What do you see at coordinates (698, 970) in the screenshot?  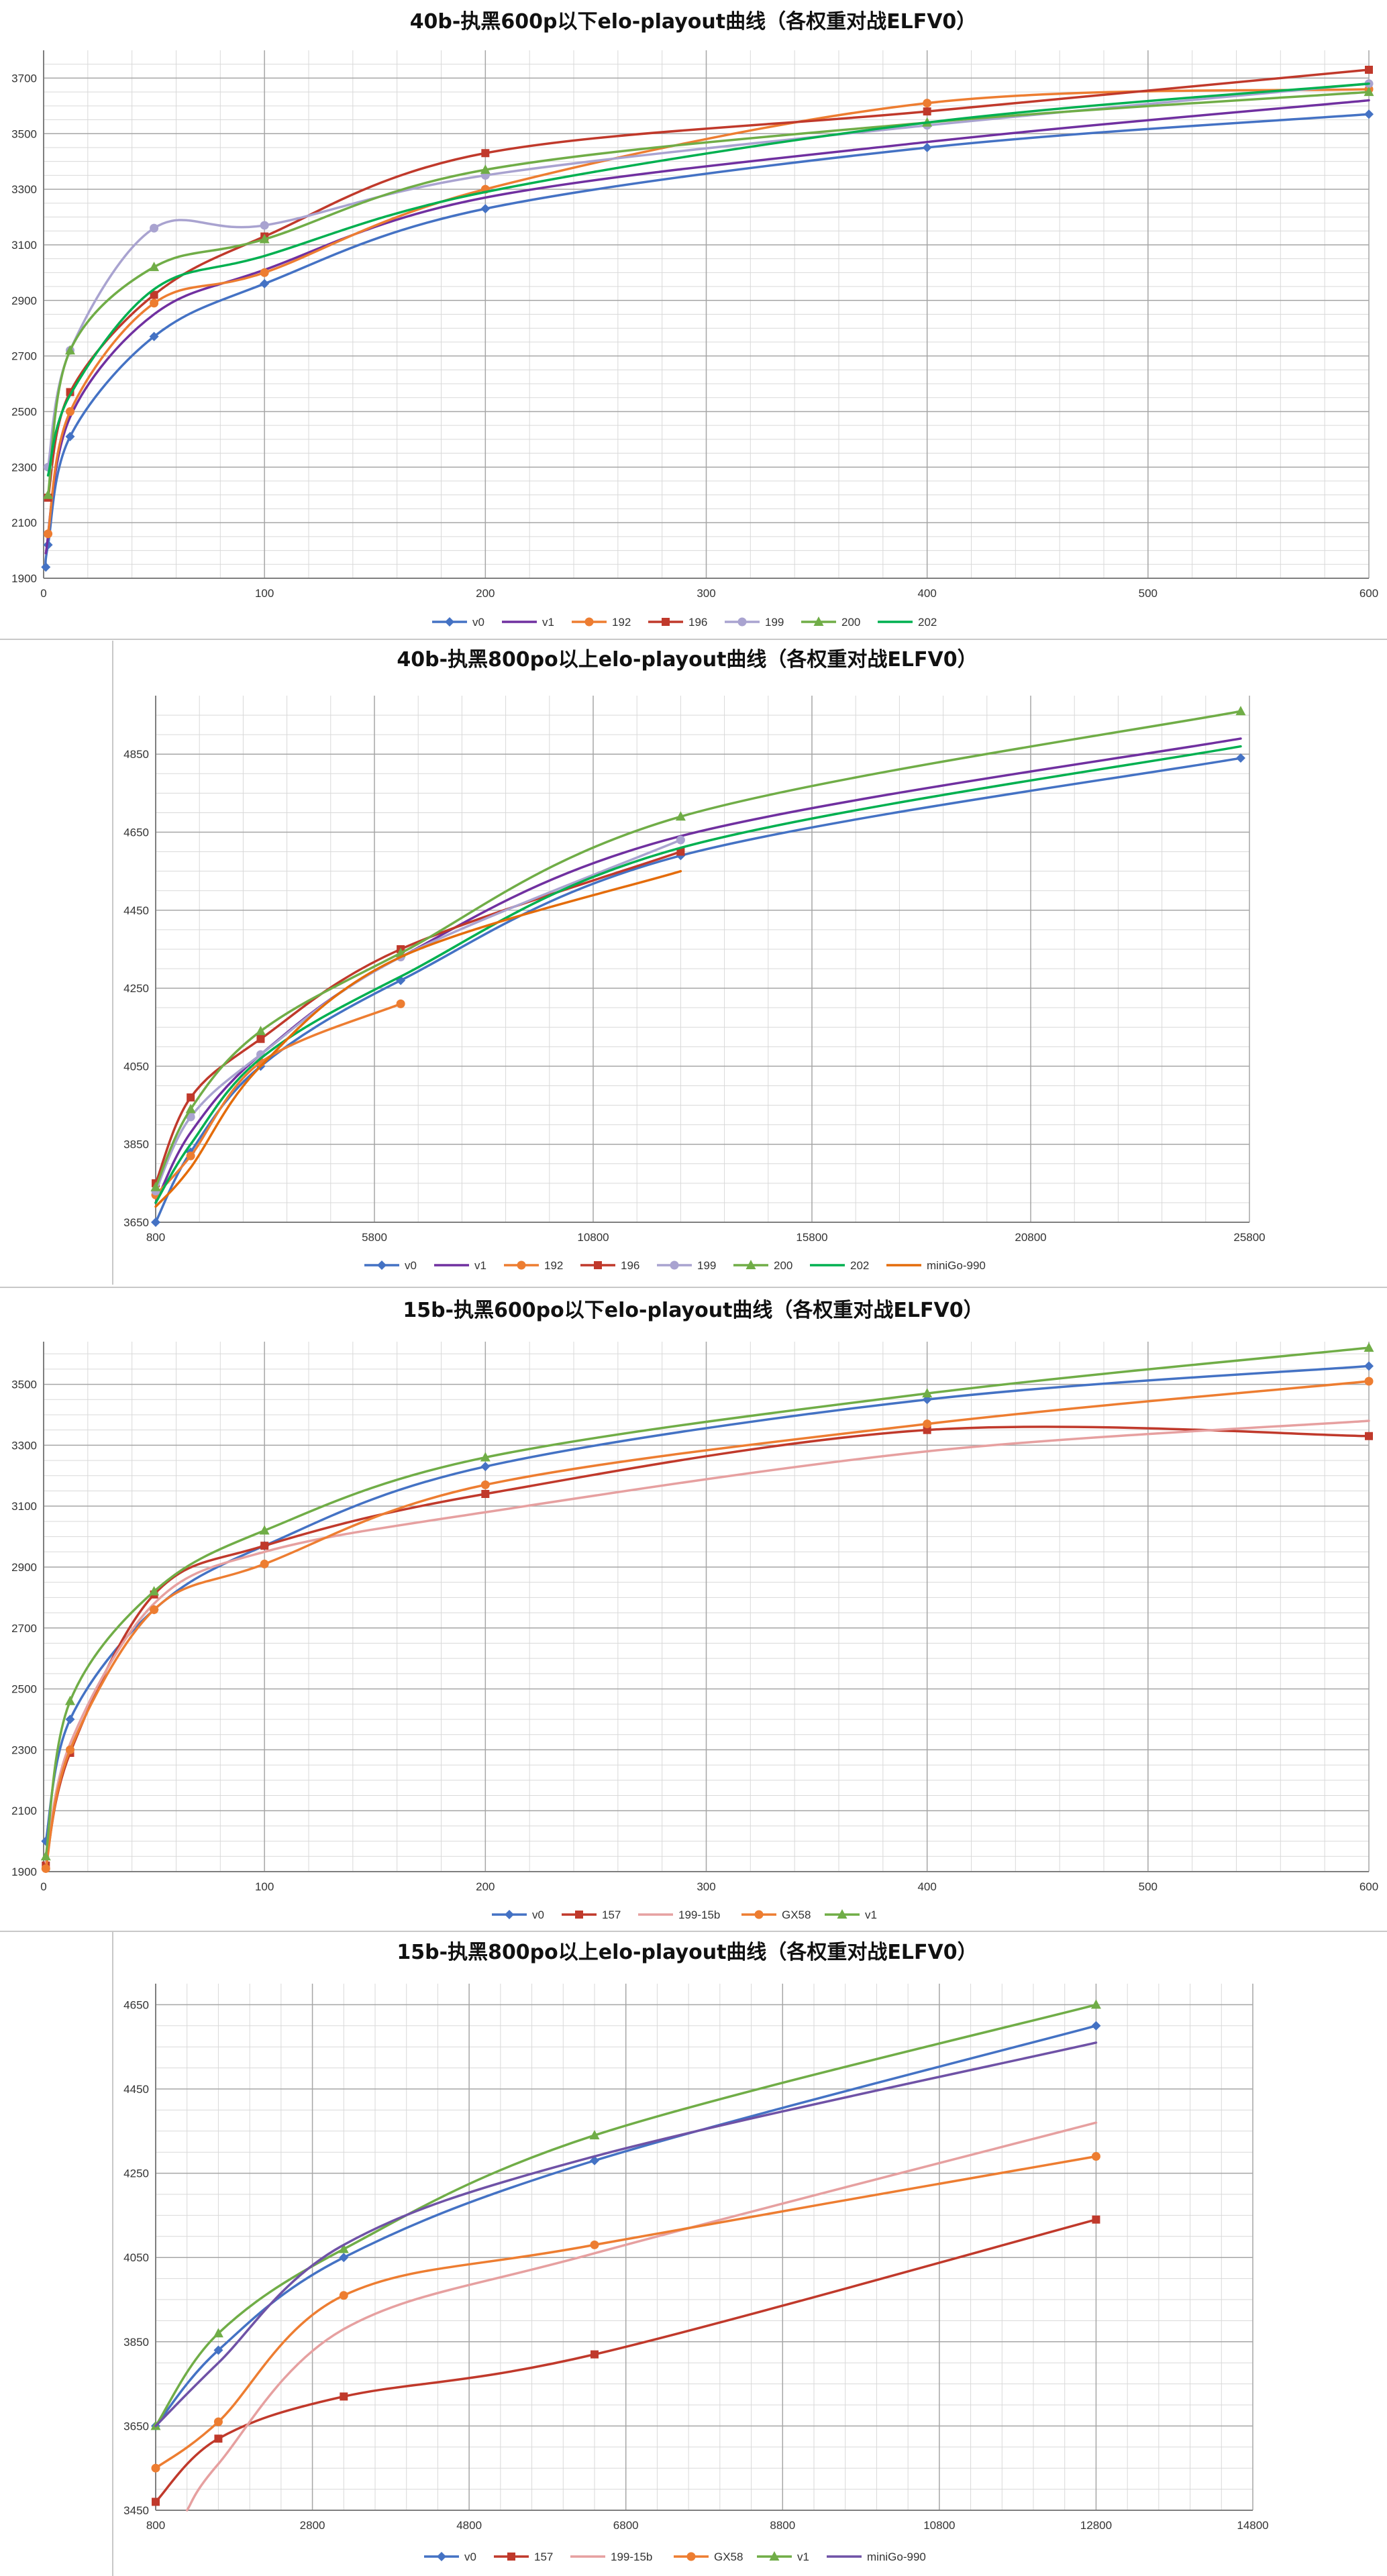 I see `series-line-v1` at bounding box center [698, 970].